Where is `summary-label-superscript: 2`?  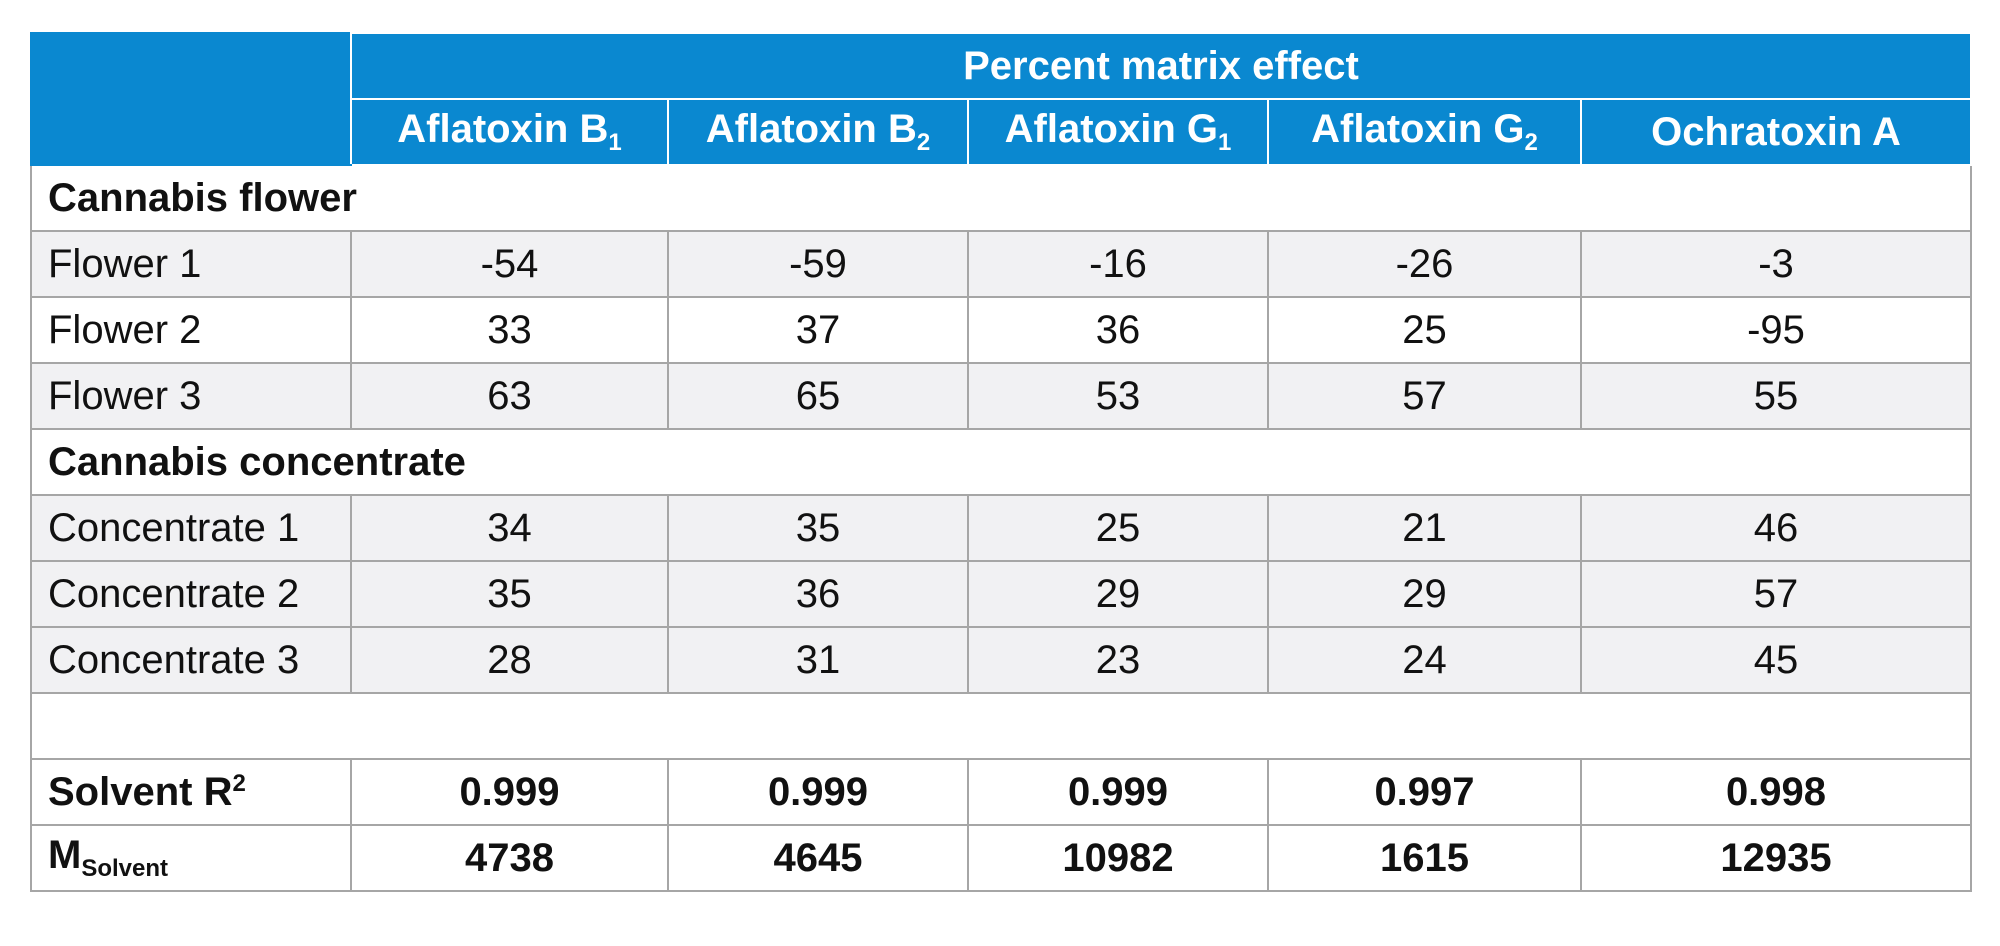 summary-label-superscript: 2 is located at coordinates (239, 783).